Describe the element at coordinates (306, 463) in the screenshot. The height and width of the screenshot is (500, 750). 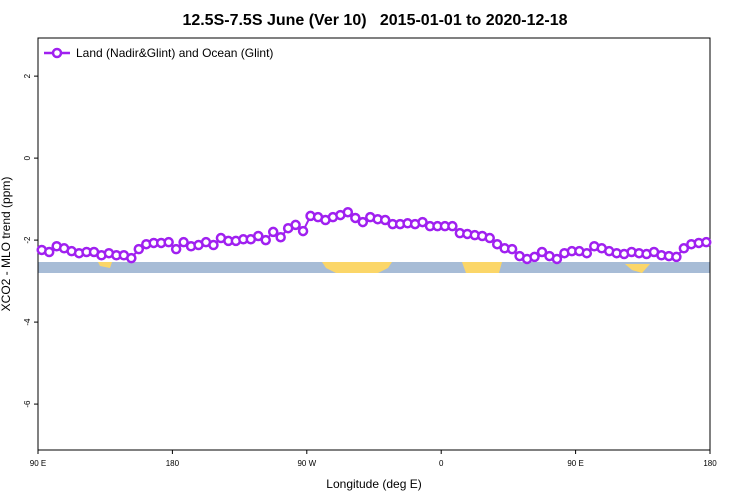
I see `x-tick-label: 90 W` at that location.